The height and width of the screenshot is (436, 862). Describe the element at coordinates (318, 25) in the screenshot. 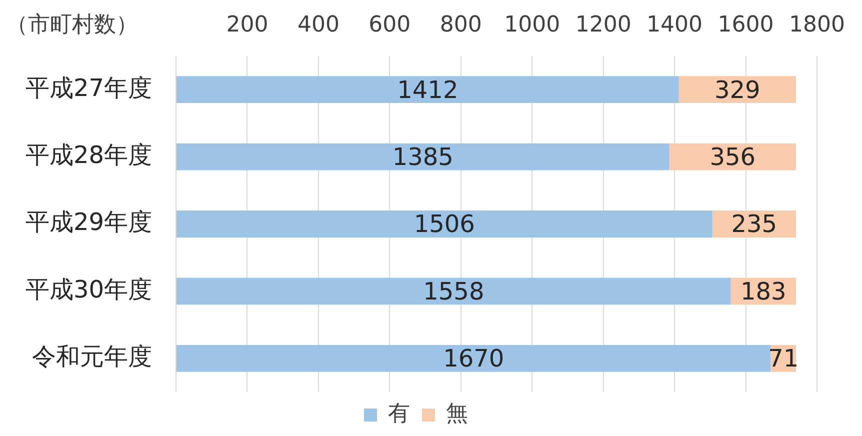

I see `x-tick-label: 400` at that location.